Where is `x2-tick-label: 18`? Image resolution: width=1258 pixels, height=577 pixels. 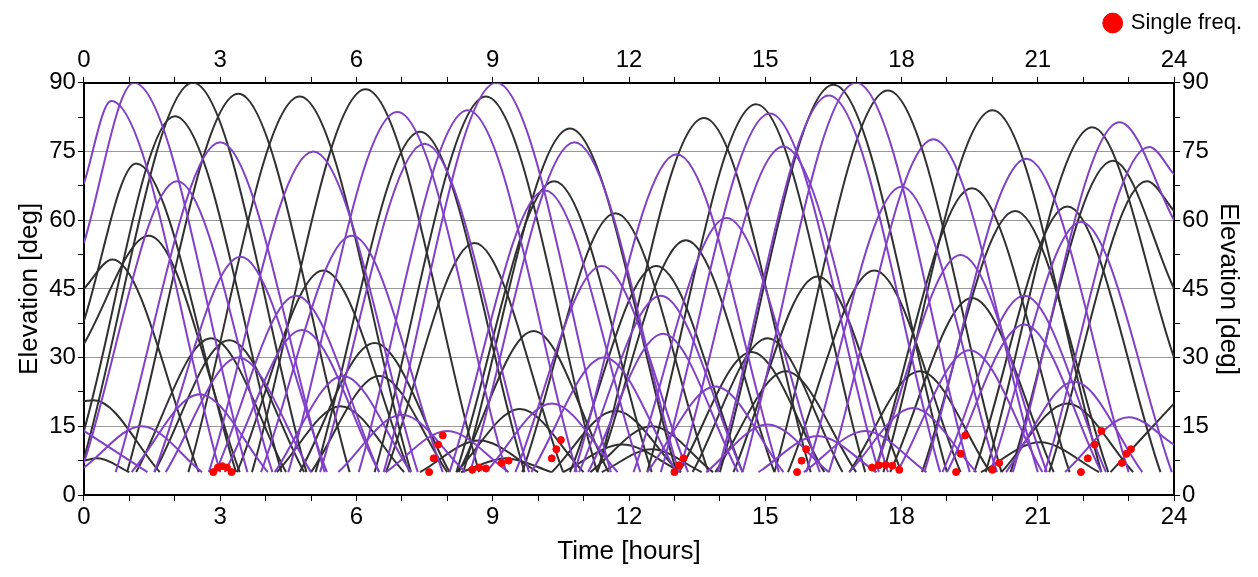 x2-tick-label: 18 is located at coordinates (901, 59).